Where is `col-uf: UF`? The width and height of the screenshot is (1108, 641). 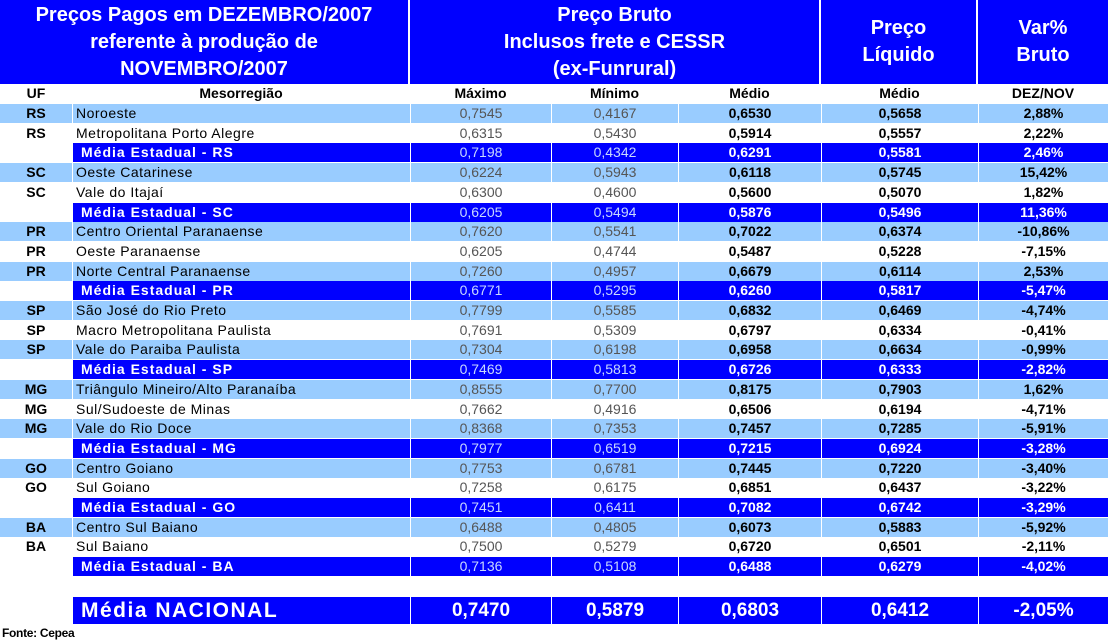
col-uf: UF is located at coordinates (36, 93).